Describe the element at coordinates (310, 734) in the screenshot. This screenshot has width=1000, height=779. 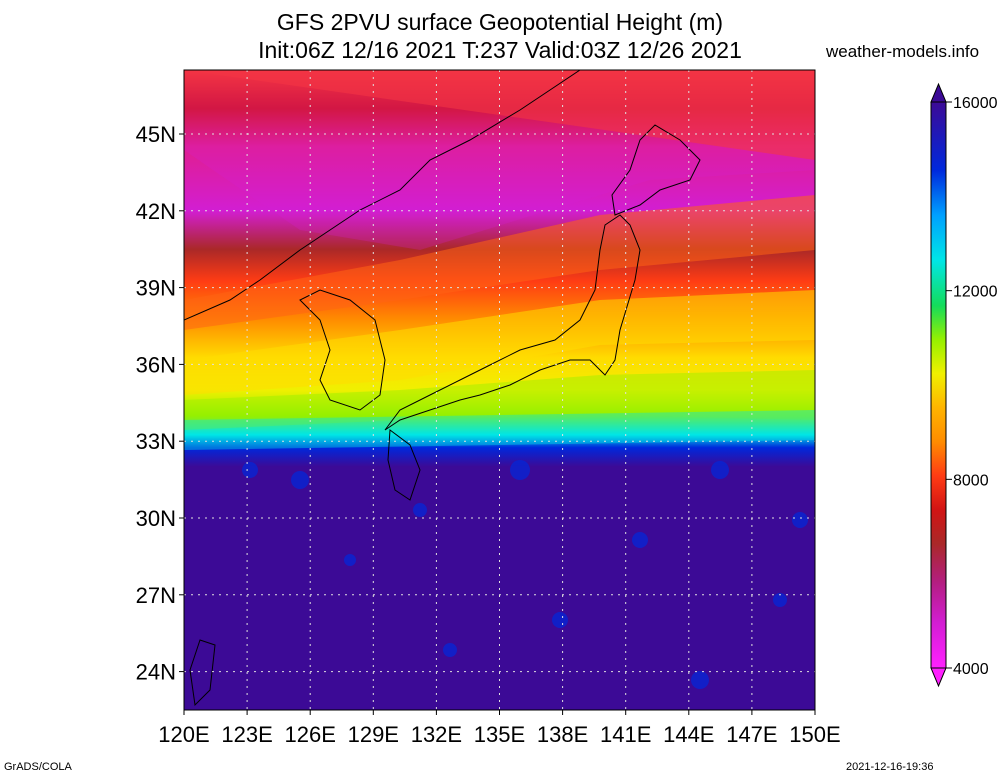
I see `lon-tick-label: 126E` at that location.